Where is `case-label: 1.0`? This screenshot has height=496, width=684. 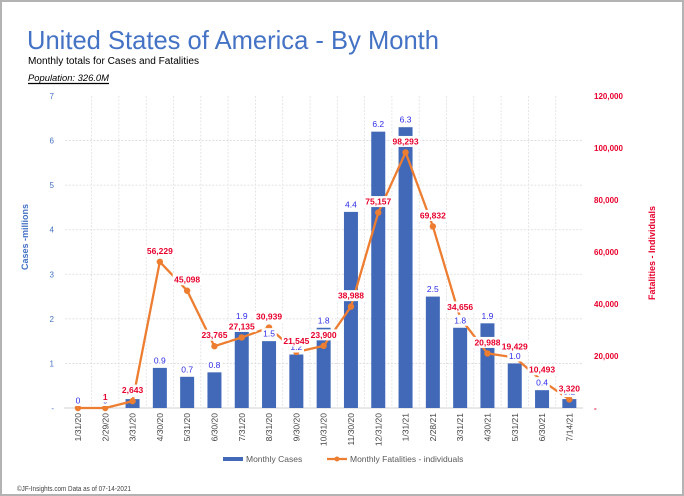
case-label: 1.0 is located at coordinates (515, 356).